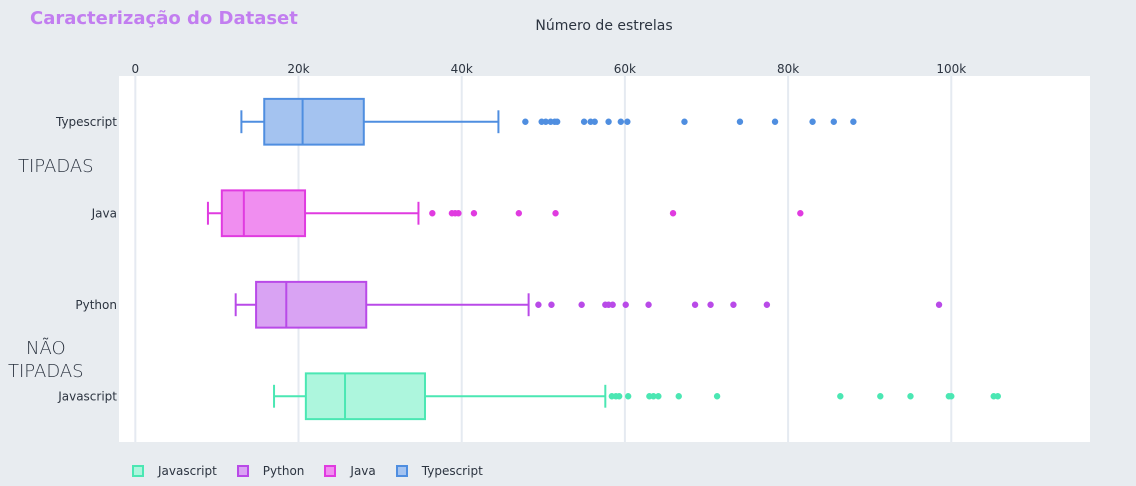  I want to click on y-tick-label: Java, so click(104, 213).